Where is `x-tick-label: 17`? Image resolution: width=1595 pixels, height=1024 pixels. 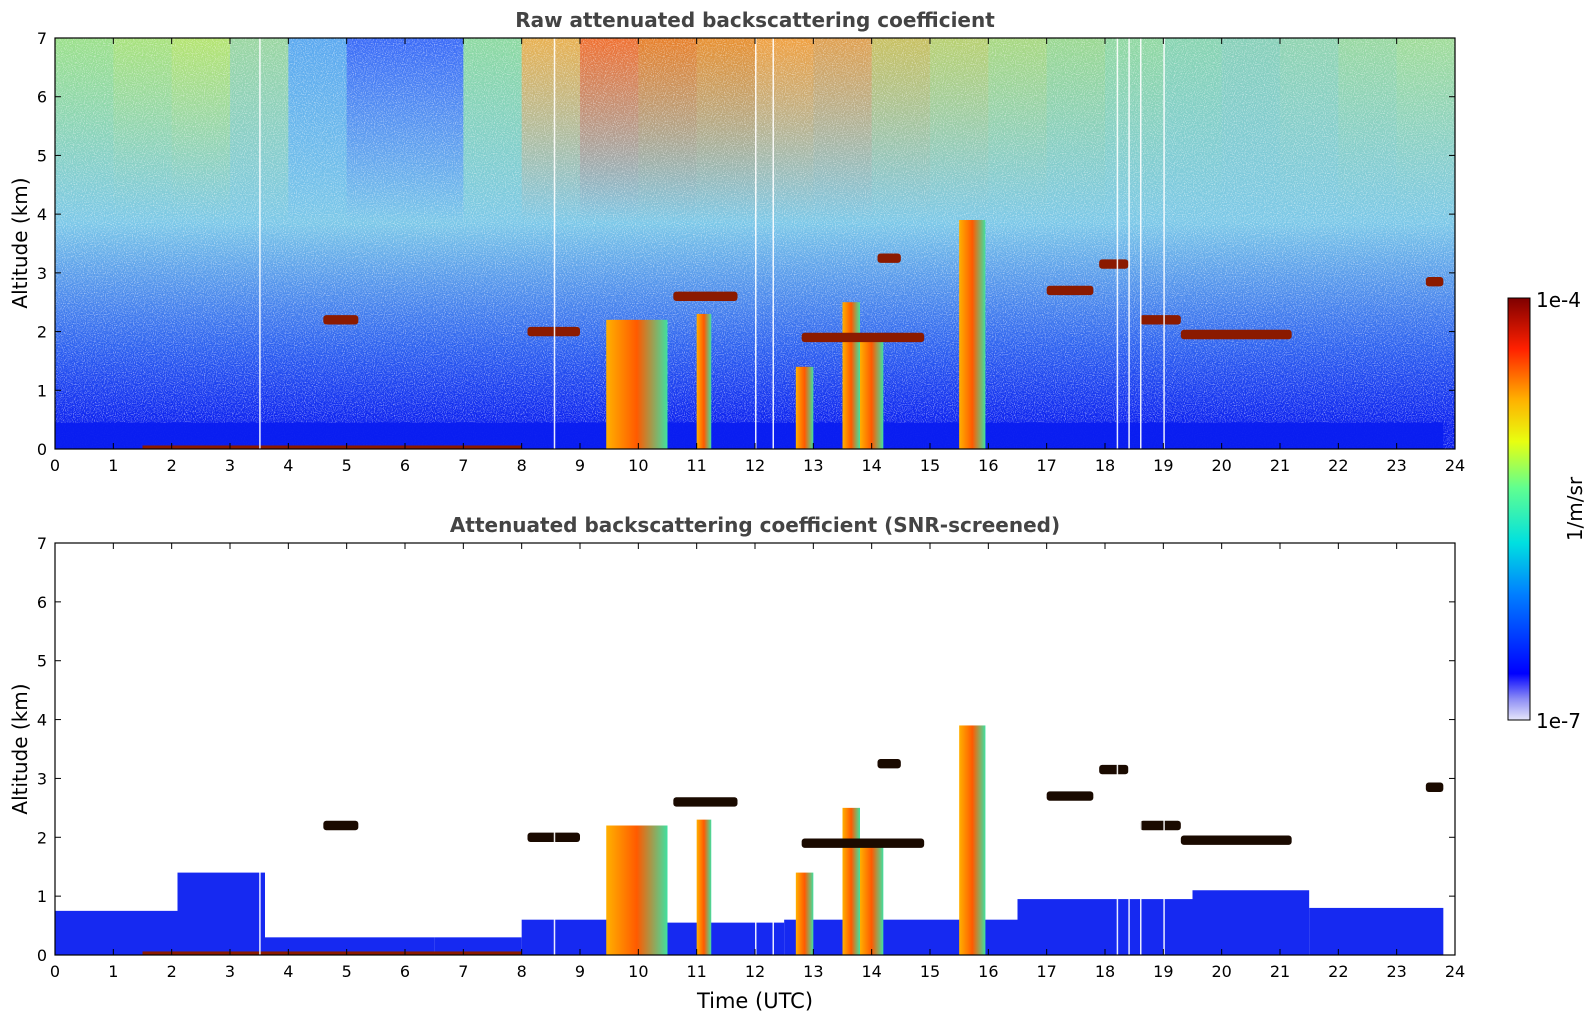
x-tick-label: 17 is located at coordinates (1046, 971).